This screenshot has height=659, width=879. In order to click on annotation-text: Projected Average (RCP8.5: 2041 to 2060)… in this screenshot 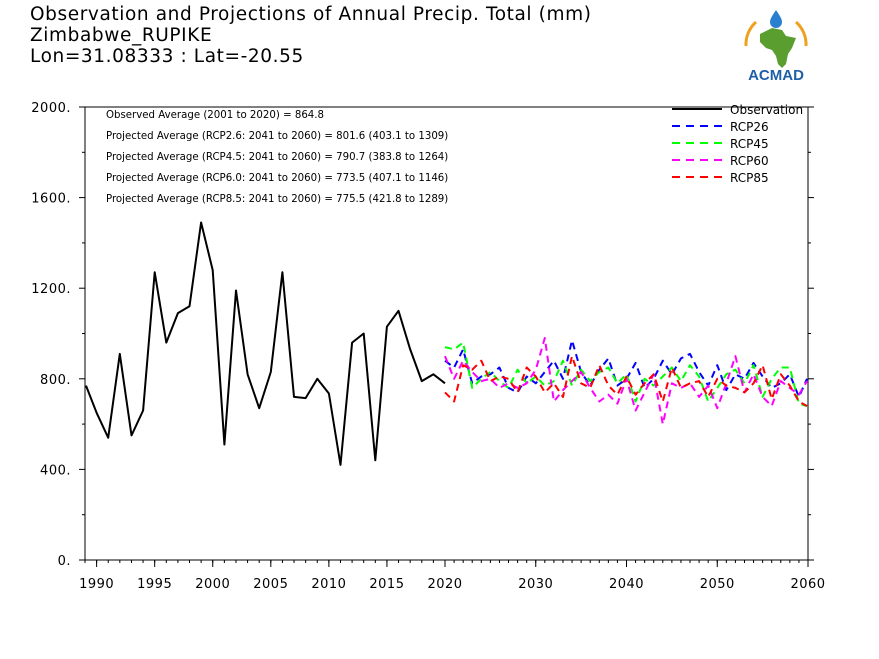, I will do `click(277, 199)`.